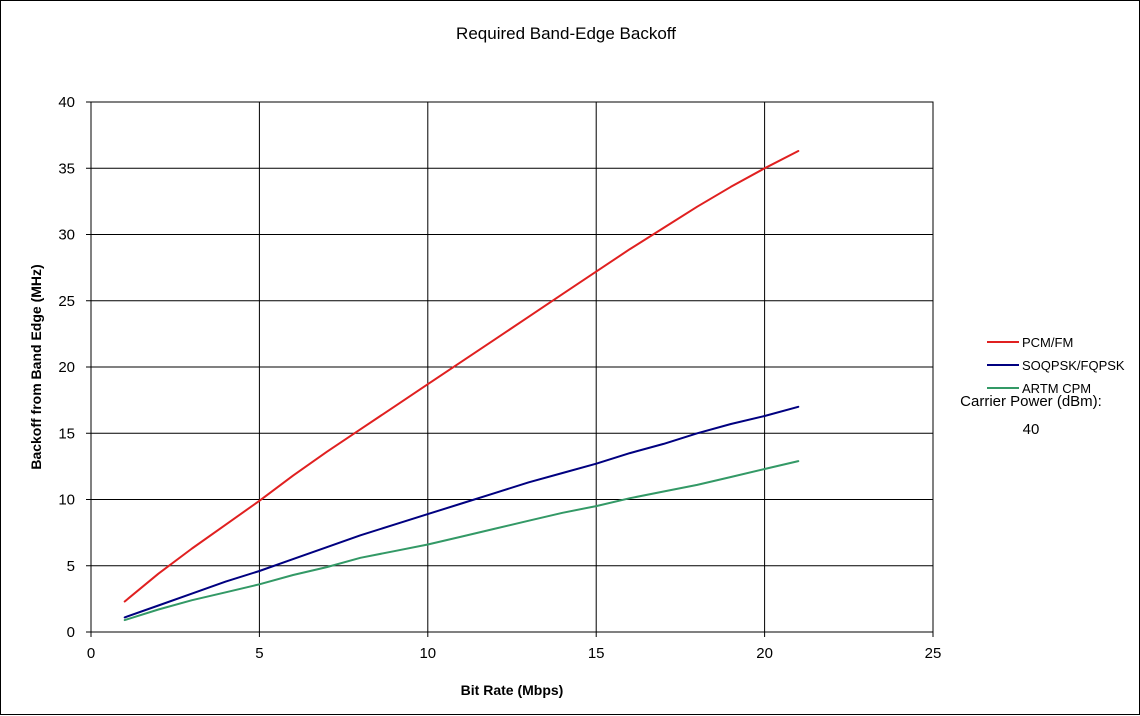 Image resolution: width=1140 pixels, height=716 pixels. What do you see at coordinates (66, 168) in the screenshot?
I see `y-tick-label: 35` at bounding box center [66, 168].